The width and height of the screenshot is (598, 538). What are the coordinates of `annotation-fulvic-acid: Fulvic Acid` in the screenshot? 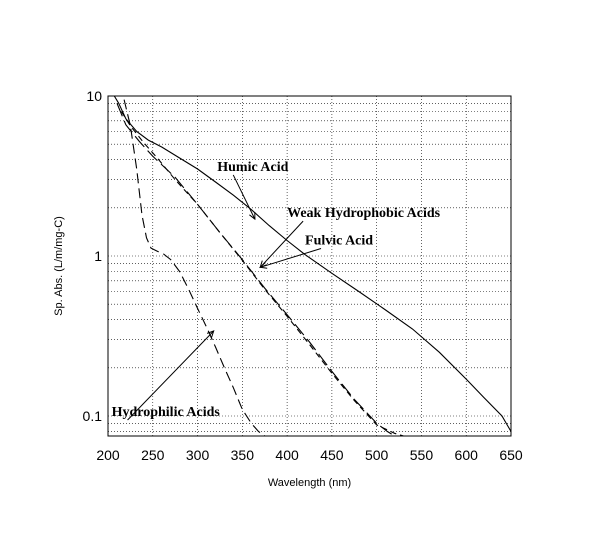 It's located at (339, 241).